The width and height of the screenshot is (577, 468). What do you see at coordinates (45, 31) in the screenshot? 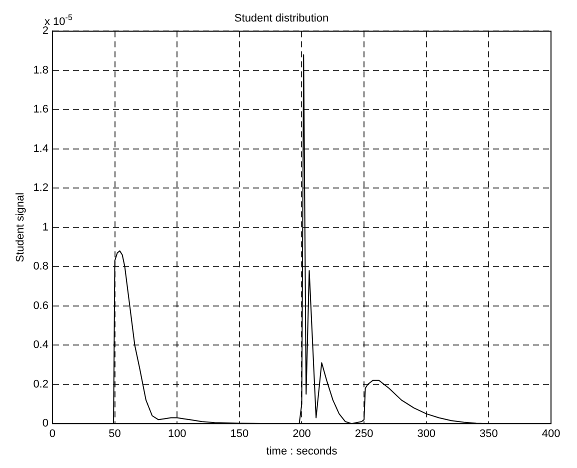
I see `y-tick-label: 2` at bounding box center [45, 31].